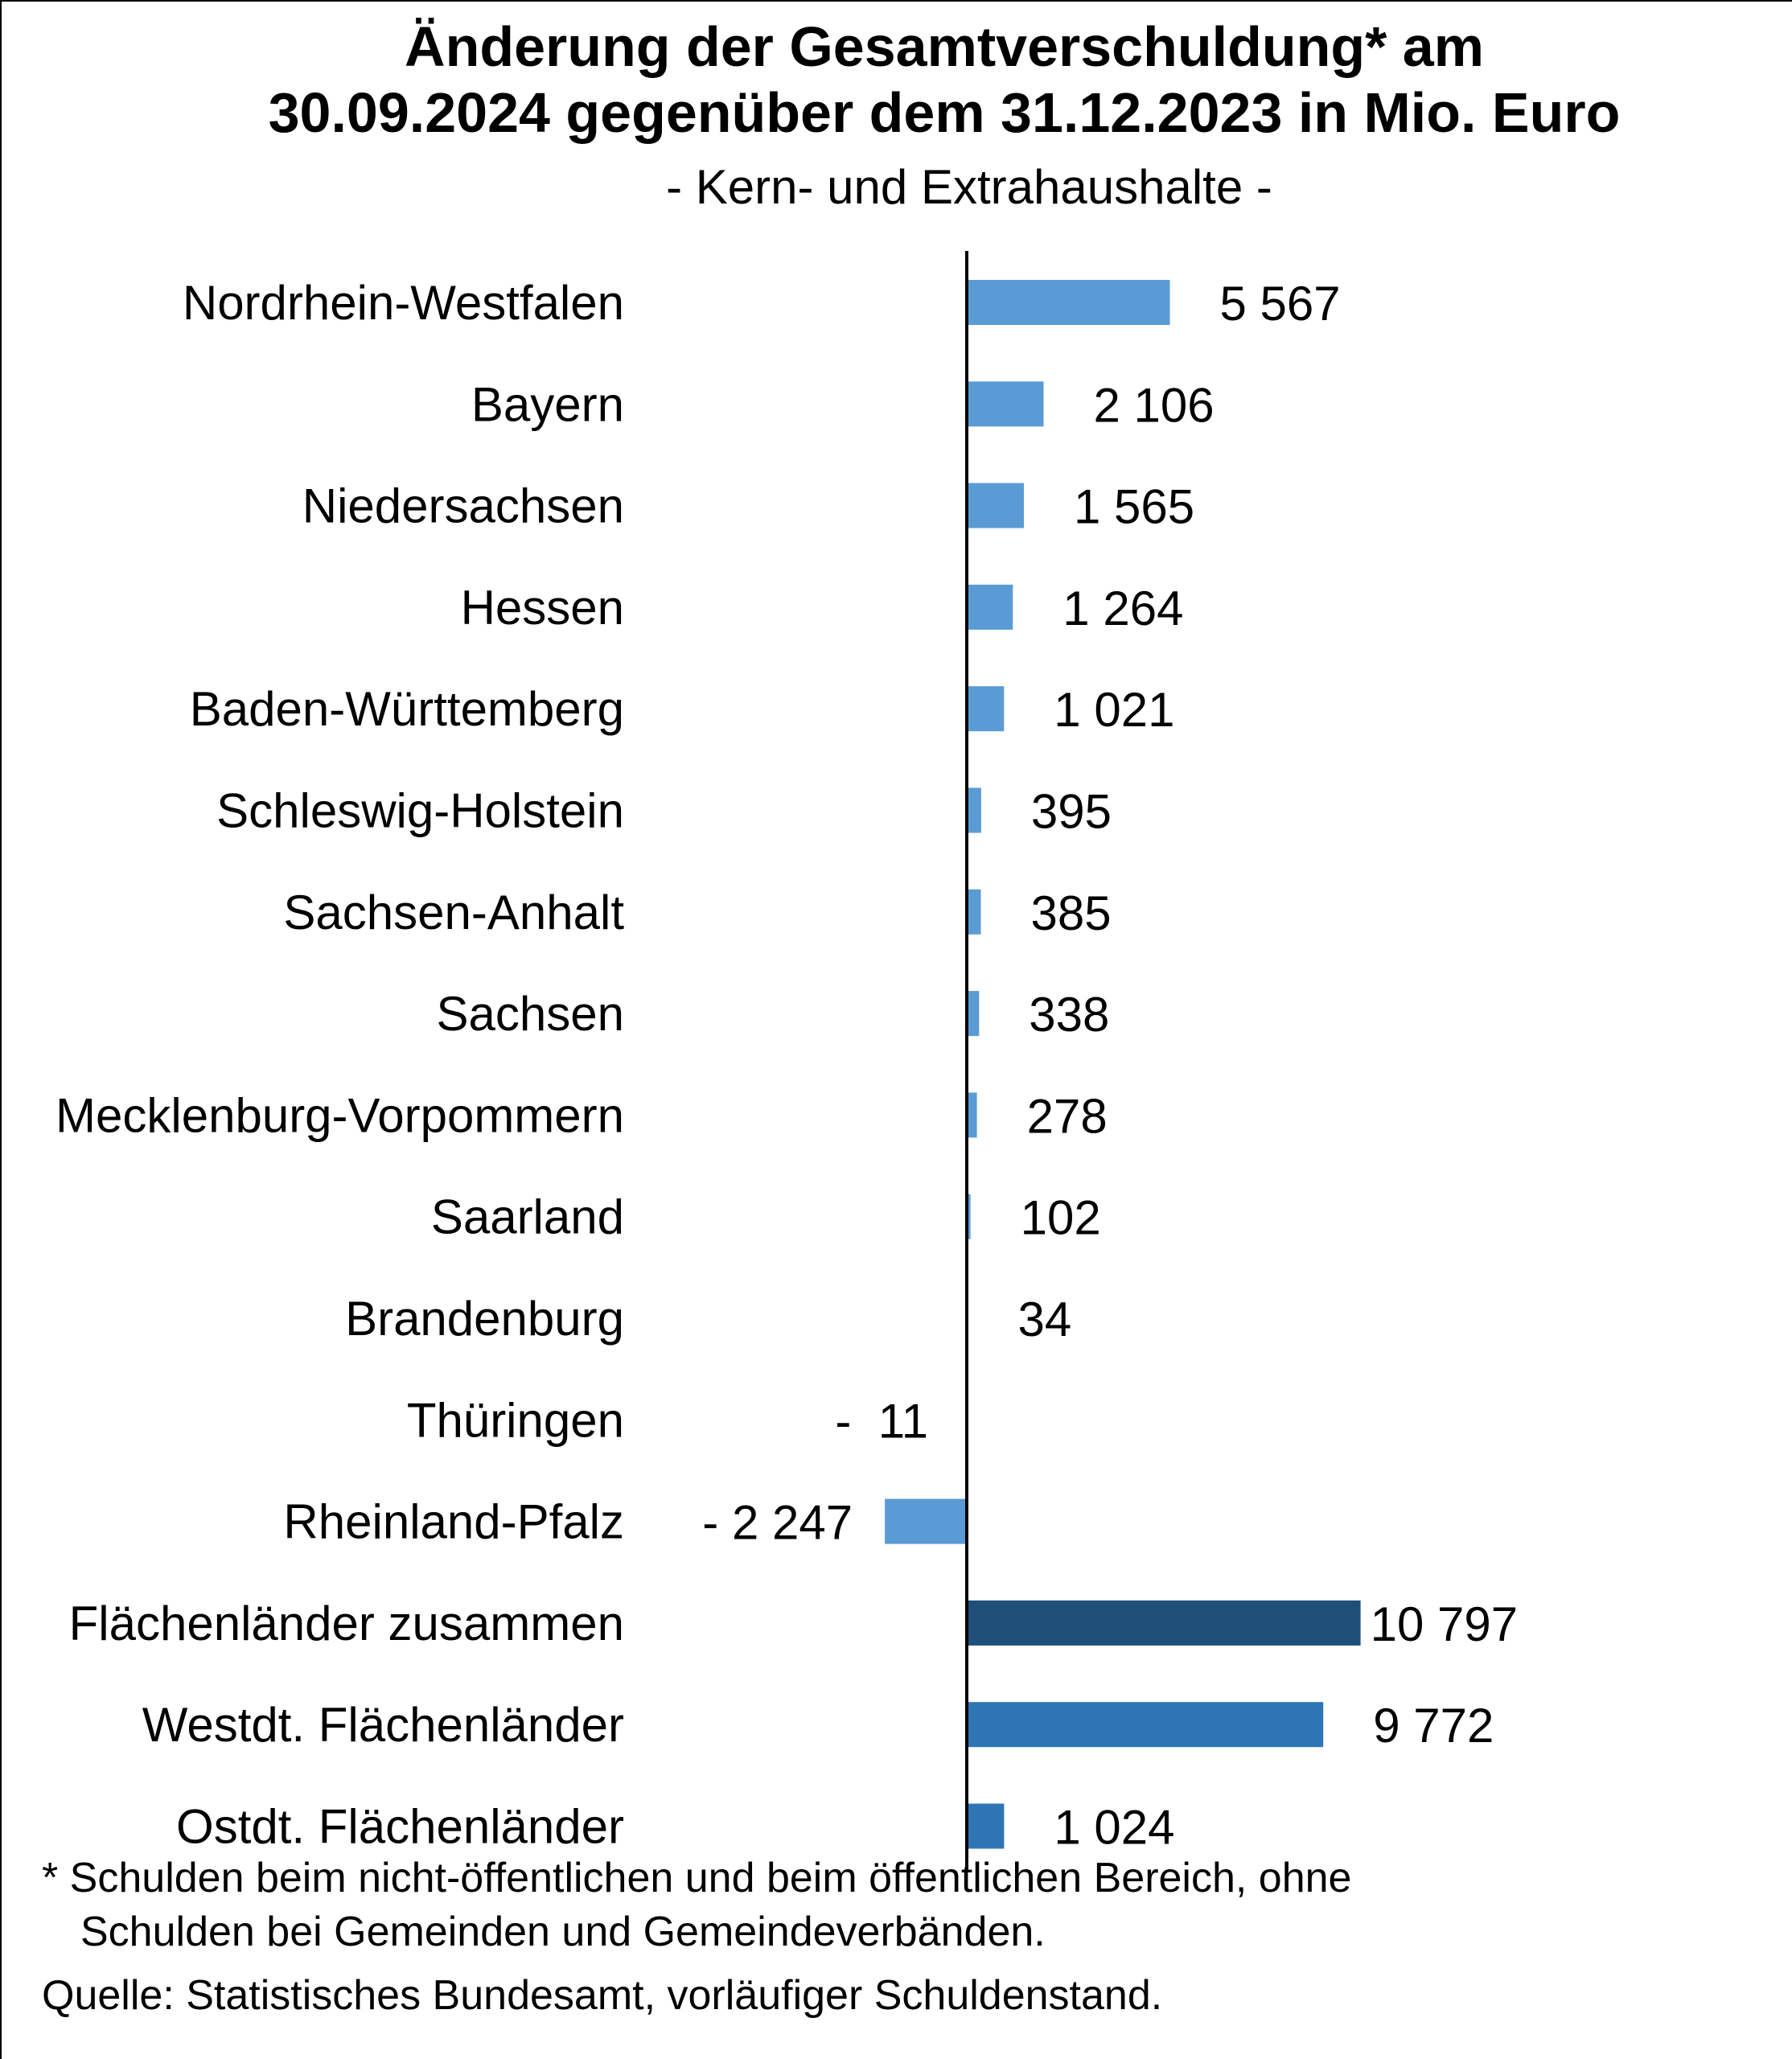  Describe the element at coordinates (463, 506) in the screenshot. I see `category-label-niedersachsen: Niedersachsen` at that location.